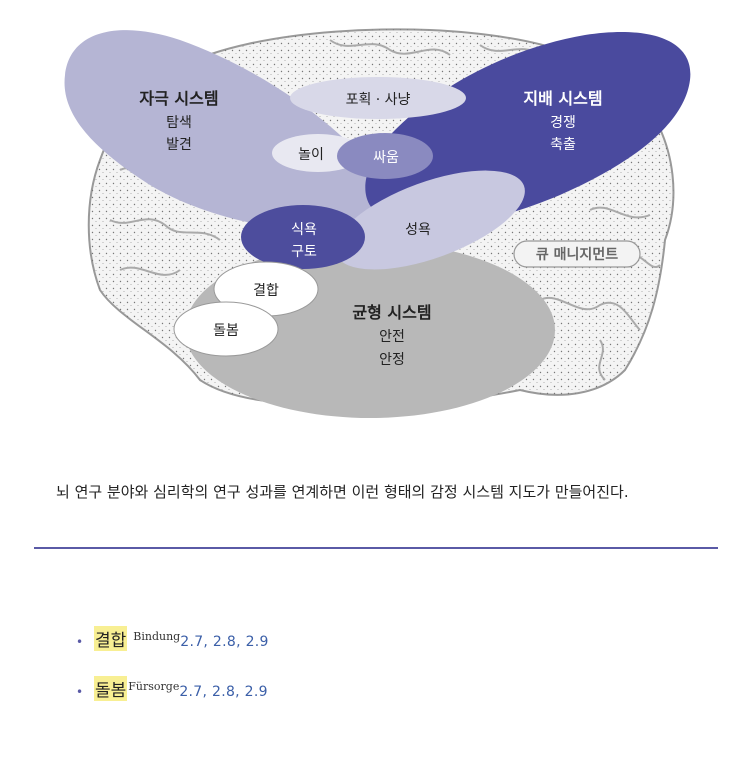  I want to click on term-highlight: 돌봄, so click(111, 688).